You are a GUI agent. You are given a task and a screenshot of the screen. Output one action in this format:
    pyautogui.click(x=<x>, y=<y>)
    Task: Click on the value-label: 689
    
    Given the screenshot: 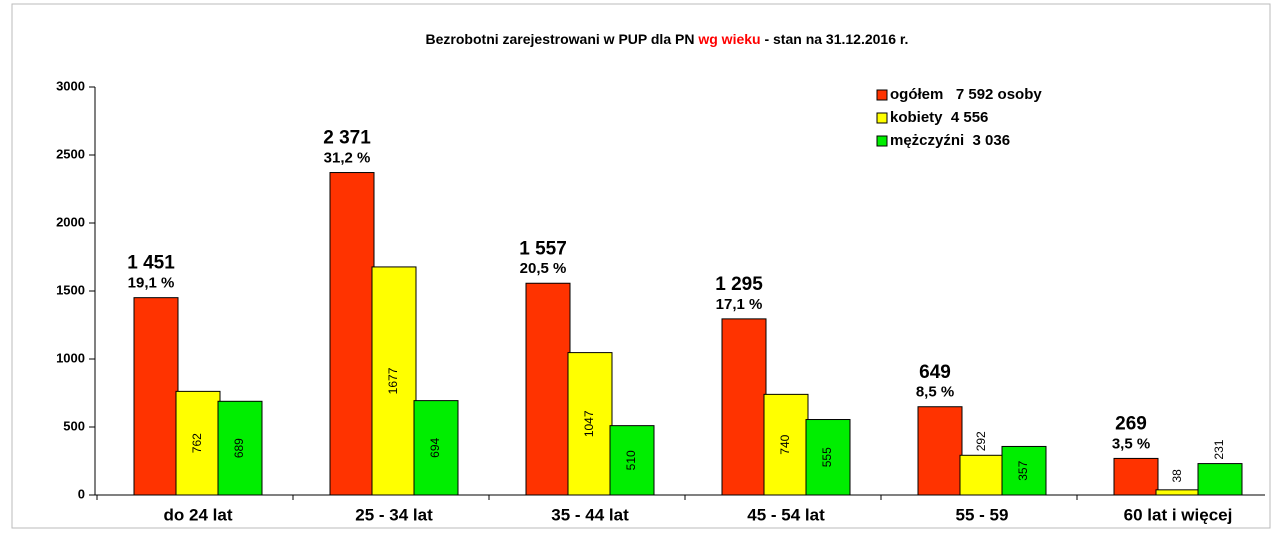 What is the action you would take?
    pyautogui.click(x=239, y=448)
    